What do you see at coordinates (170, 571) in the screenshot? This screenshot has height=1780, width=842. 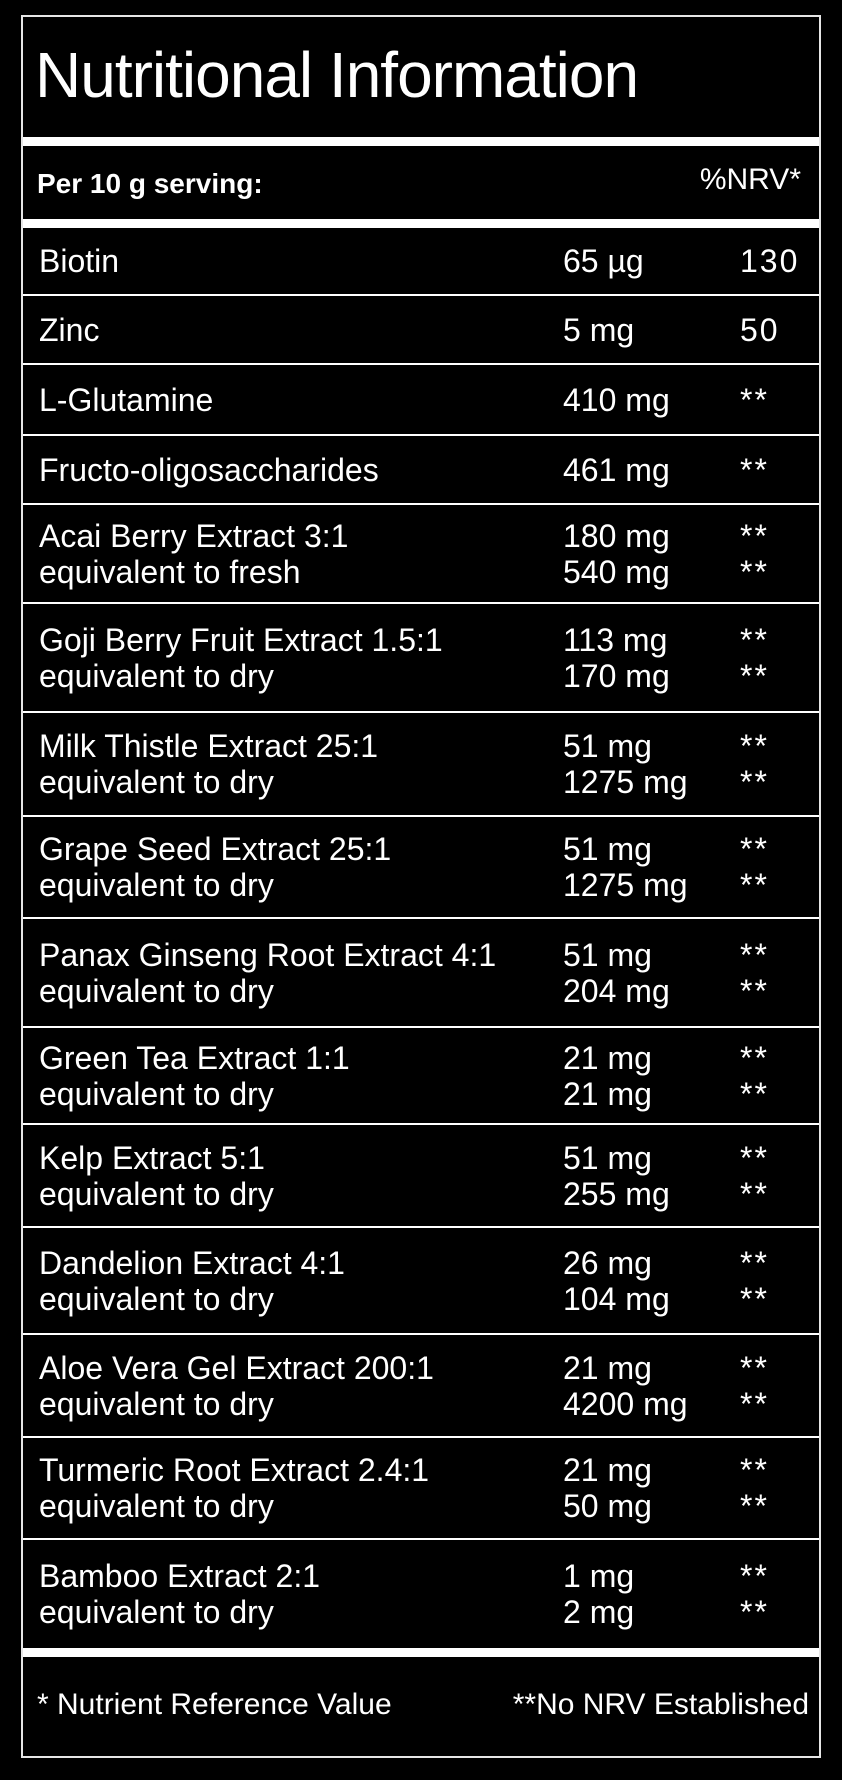 I see `nutrient-name-line: equivalent to fresh` at bounding box center [170, 571].